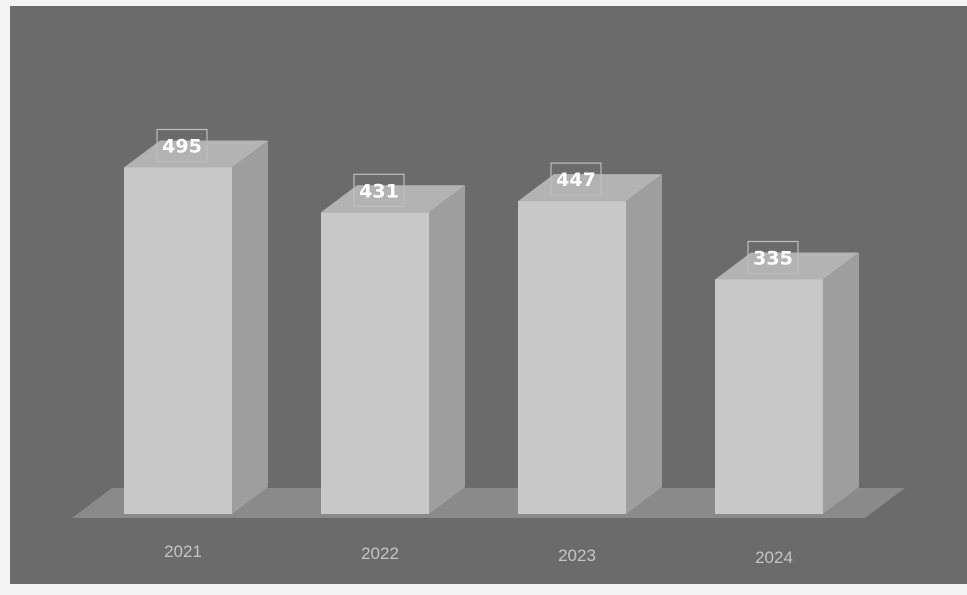 The width and height of the screenshot is (967, 595). I want to click on data-label: 447, so click(576, 180).